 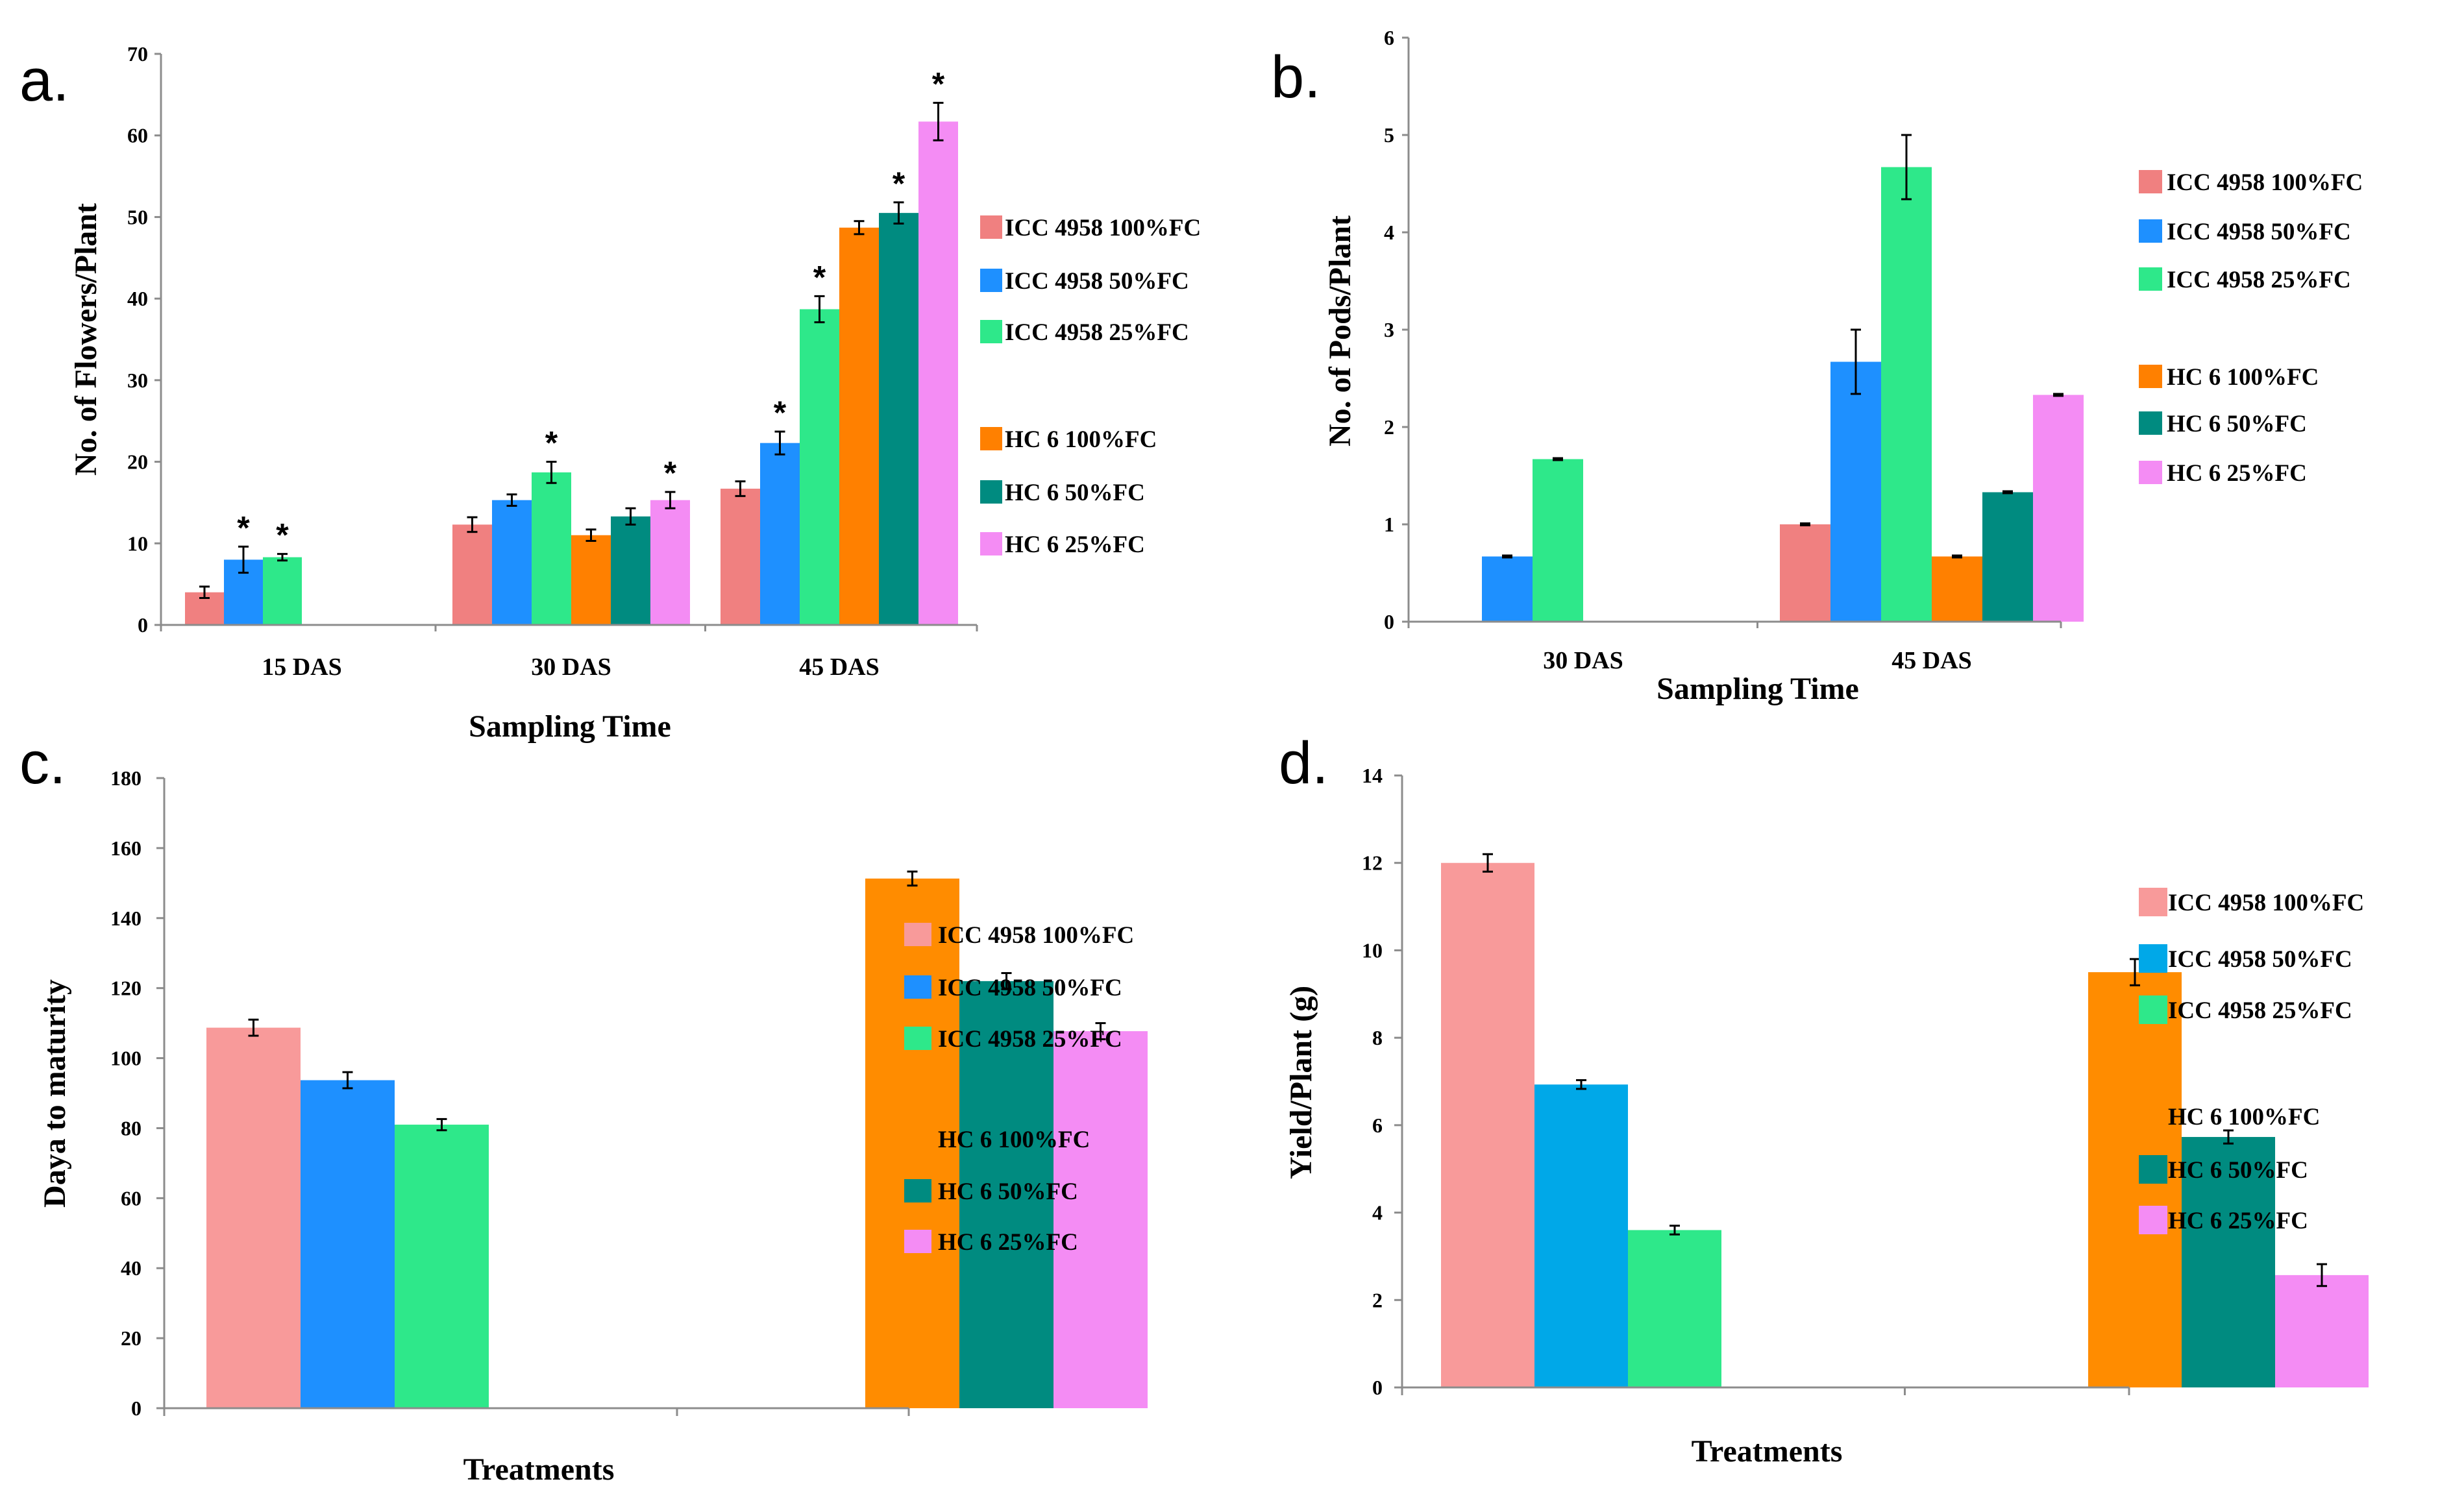 What do you see at coordinates (137, 298) in the screenshot?
I see `y-tick-label: 40` at bounding box center [137, 298].